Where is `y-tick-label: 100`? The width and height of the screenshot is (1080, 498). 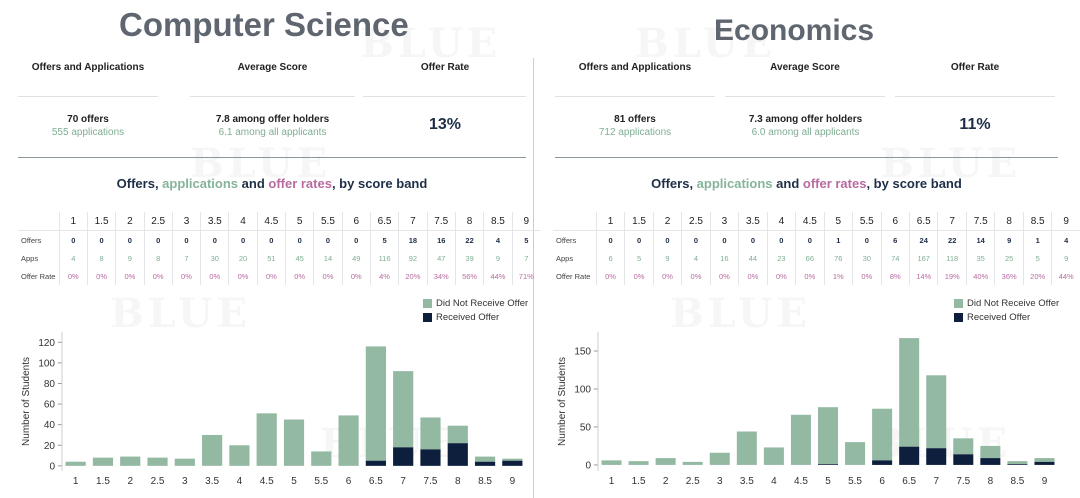
y-tick-label: 100 is located at coordinates (46, 363).